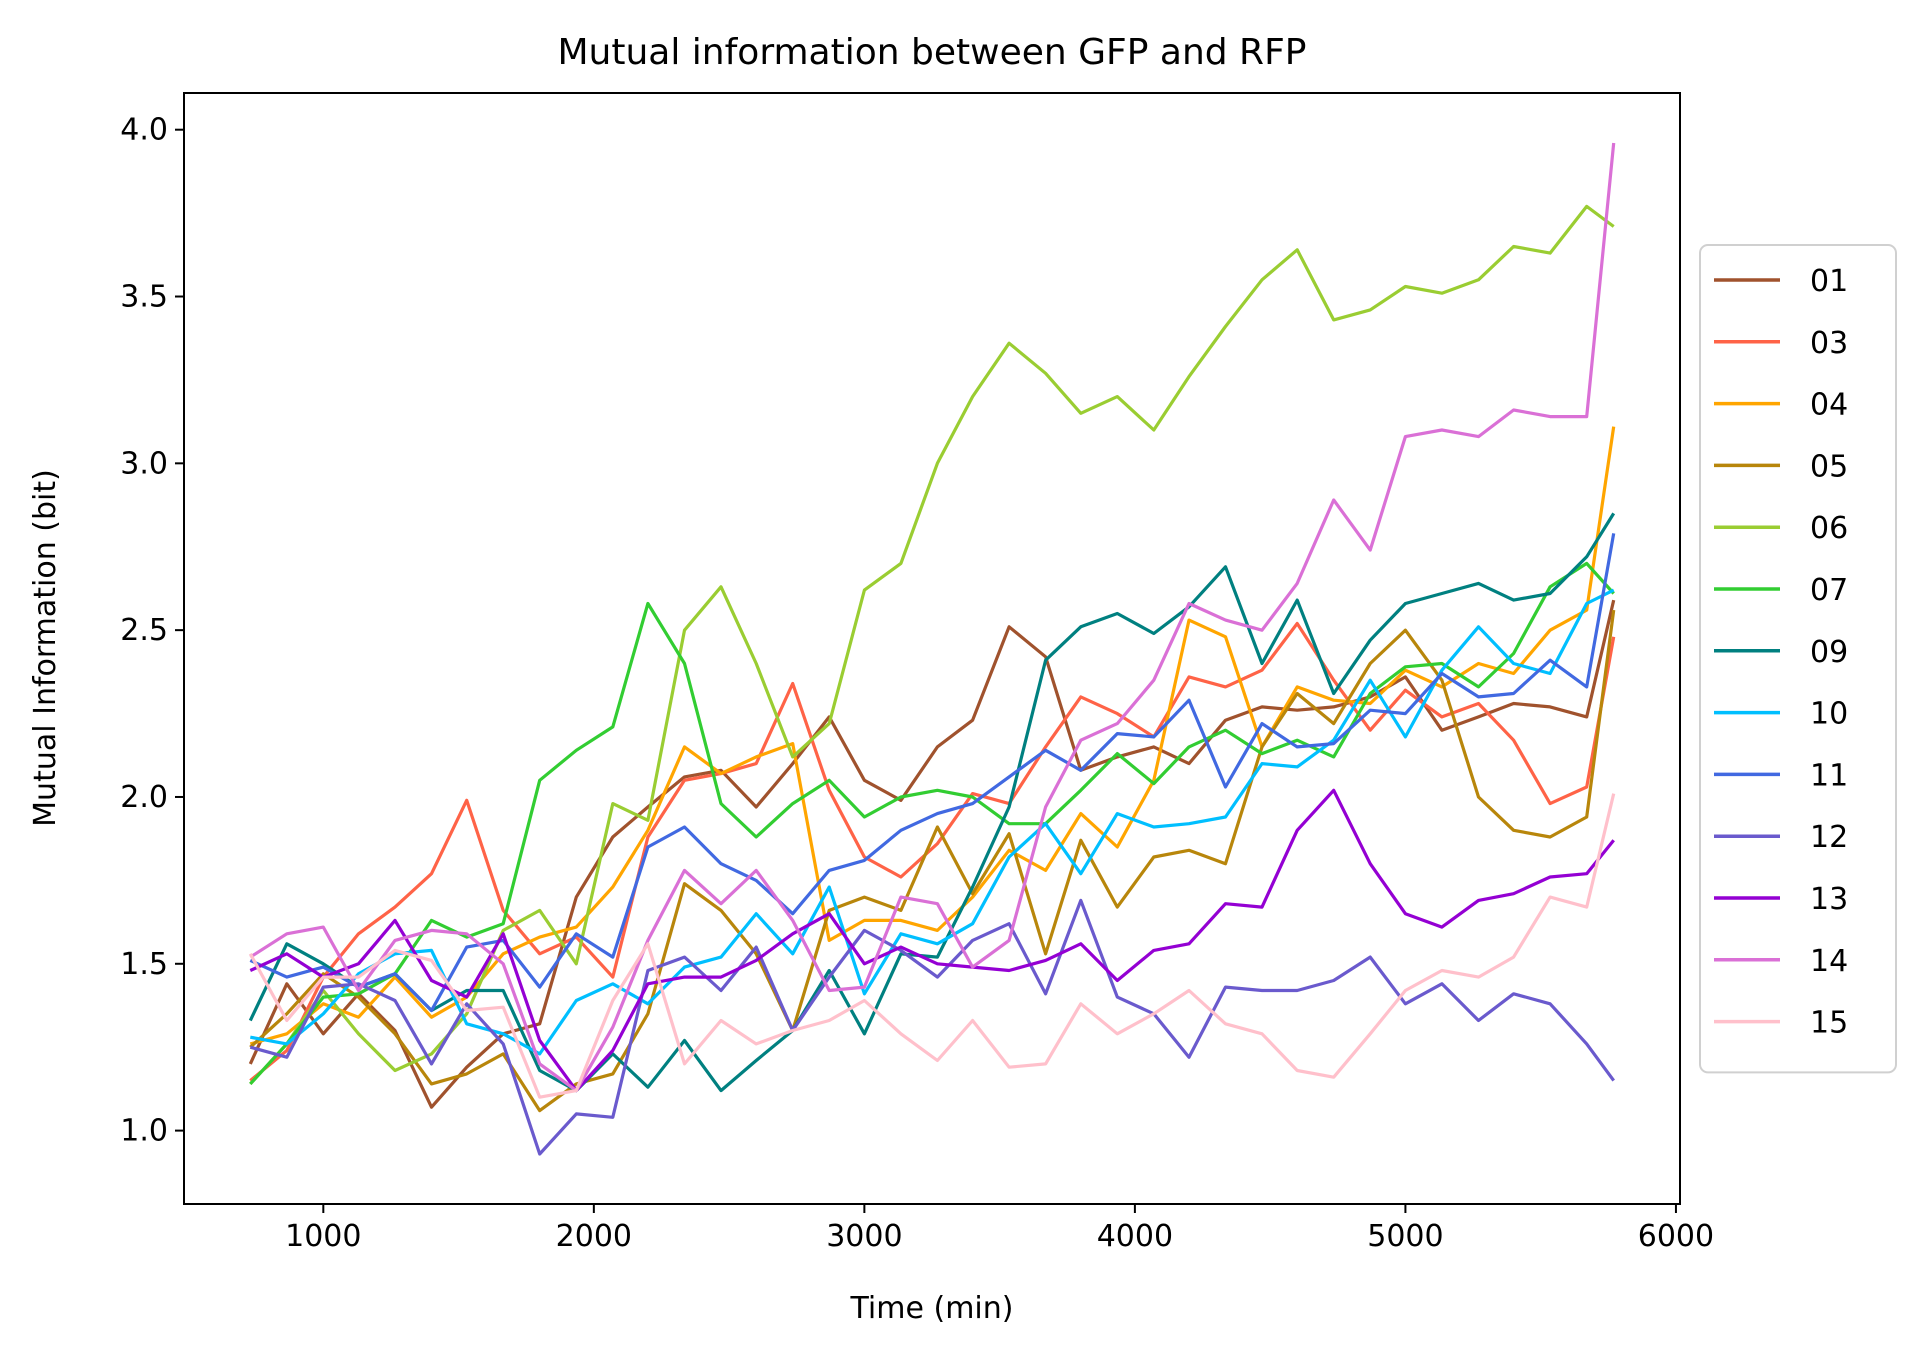  Describe the element at coordinates (932, 1308) in the screenshot. I see `x-axis-label: Time (min)` at that location.